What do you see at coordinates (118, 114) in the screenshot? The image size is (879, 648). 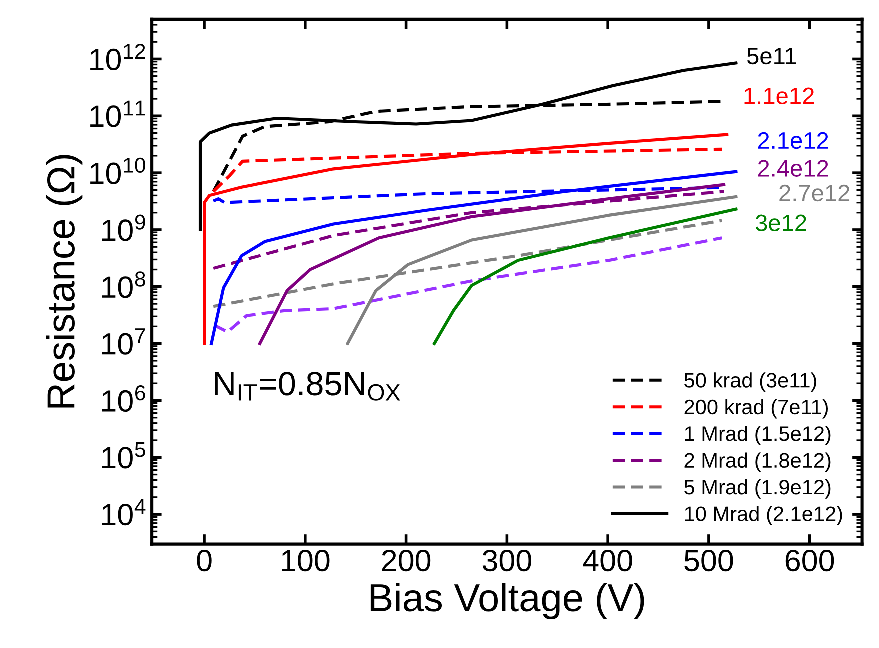 I see `y-tick-label: 10$^{11}$` at bounding box center [118, 114].